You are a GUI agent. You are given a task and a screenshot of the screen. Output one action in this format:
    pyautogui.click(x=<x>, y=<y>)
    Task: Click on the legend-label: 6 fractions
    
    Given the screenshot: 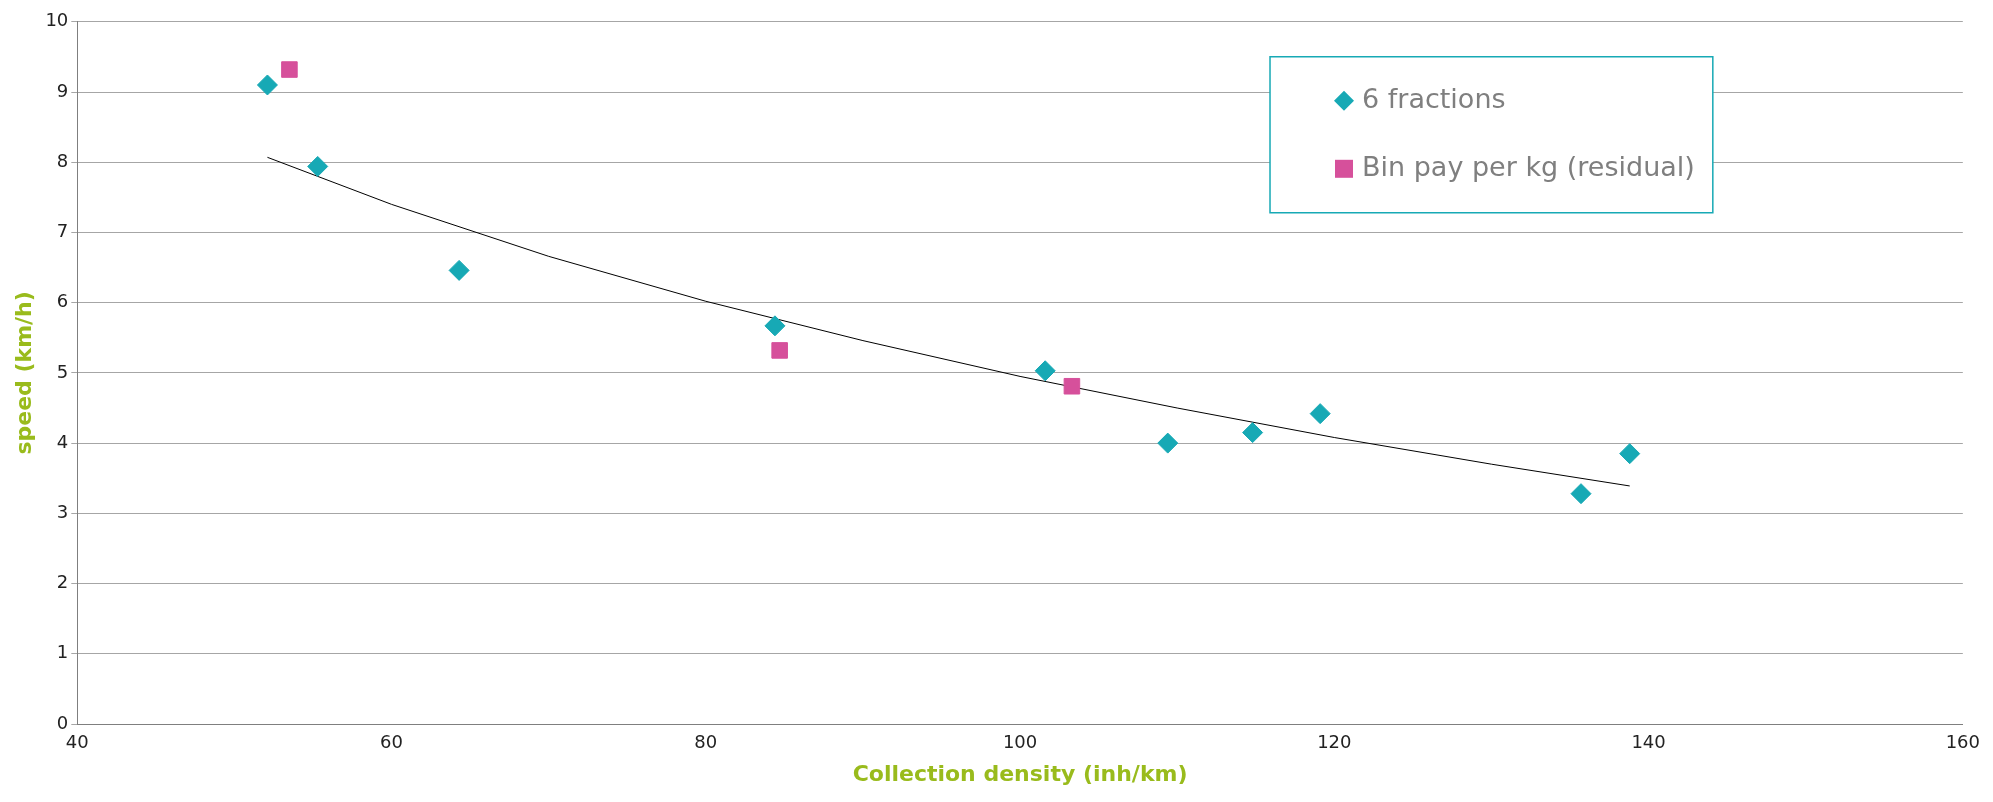 What is the action you would take?
    pyautogui.click(x=1434, y=98)
    